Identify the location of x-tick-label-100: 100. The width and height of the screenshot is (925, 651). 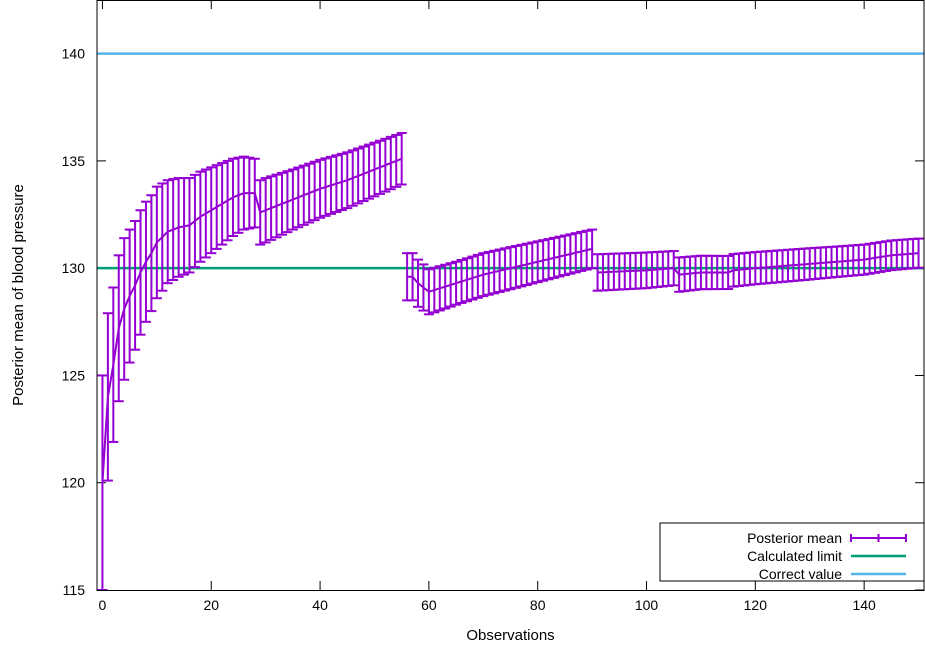
(647, 605).